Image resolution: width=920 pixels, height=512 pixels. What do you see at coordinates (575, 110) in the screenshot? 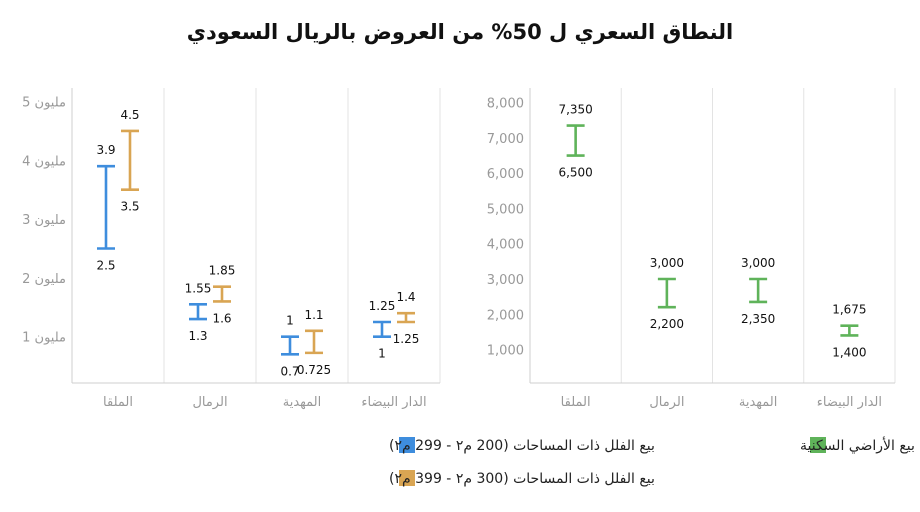
I see `data-label-high: 7,350` at bounding box center [575, 110].